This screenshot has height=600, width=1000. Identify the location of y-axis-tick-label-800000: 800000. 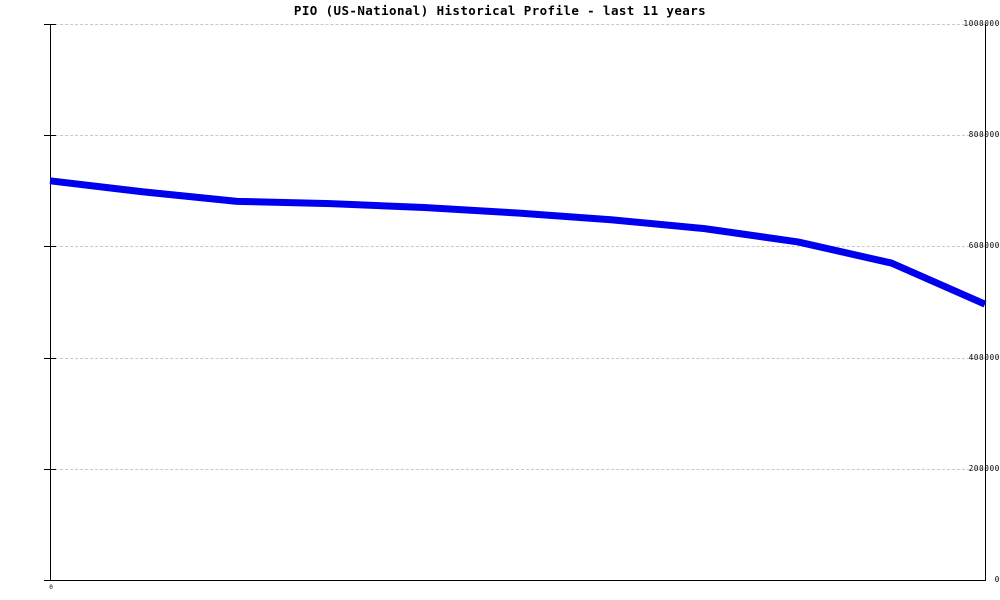
(984, 135).